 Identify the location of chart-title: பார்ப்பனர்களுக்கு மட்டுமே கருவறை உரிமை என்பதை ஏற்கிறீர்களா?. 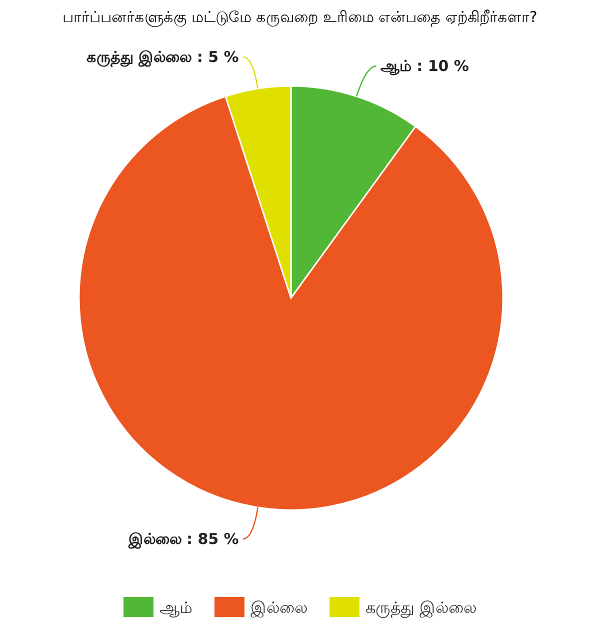
(300, 17).